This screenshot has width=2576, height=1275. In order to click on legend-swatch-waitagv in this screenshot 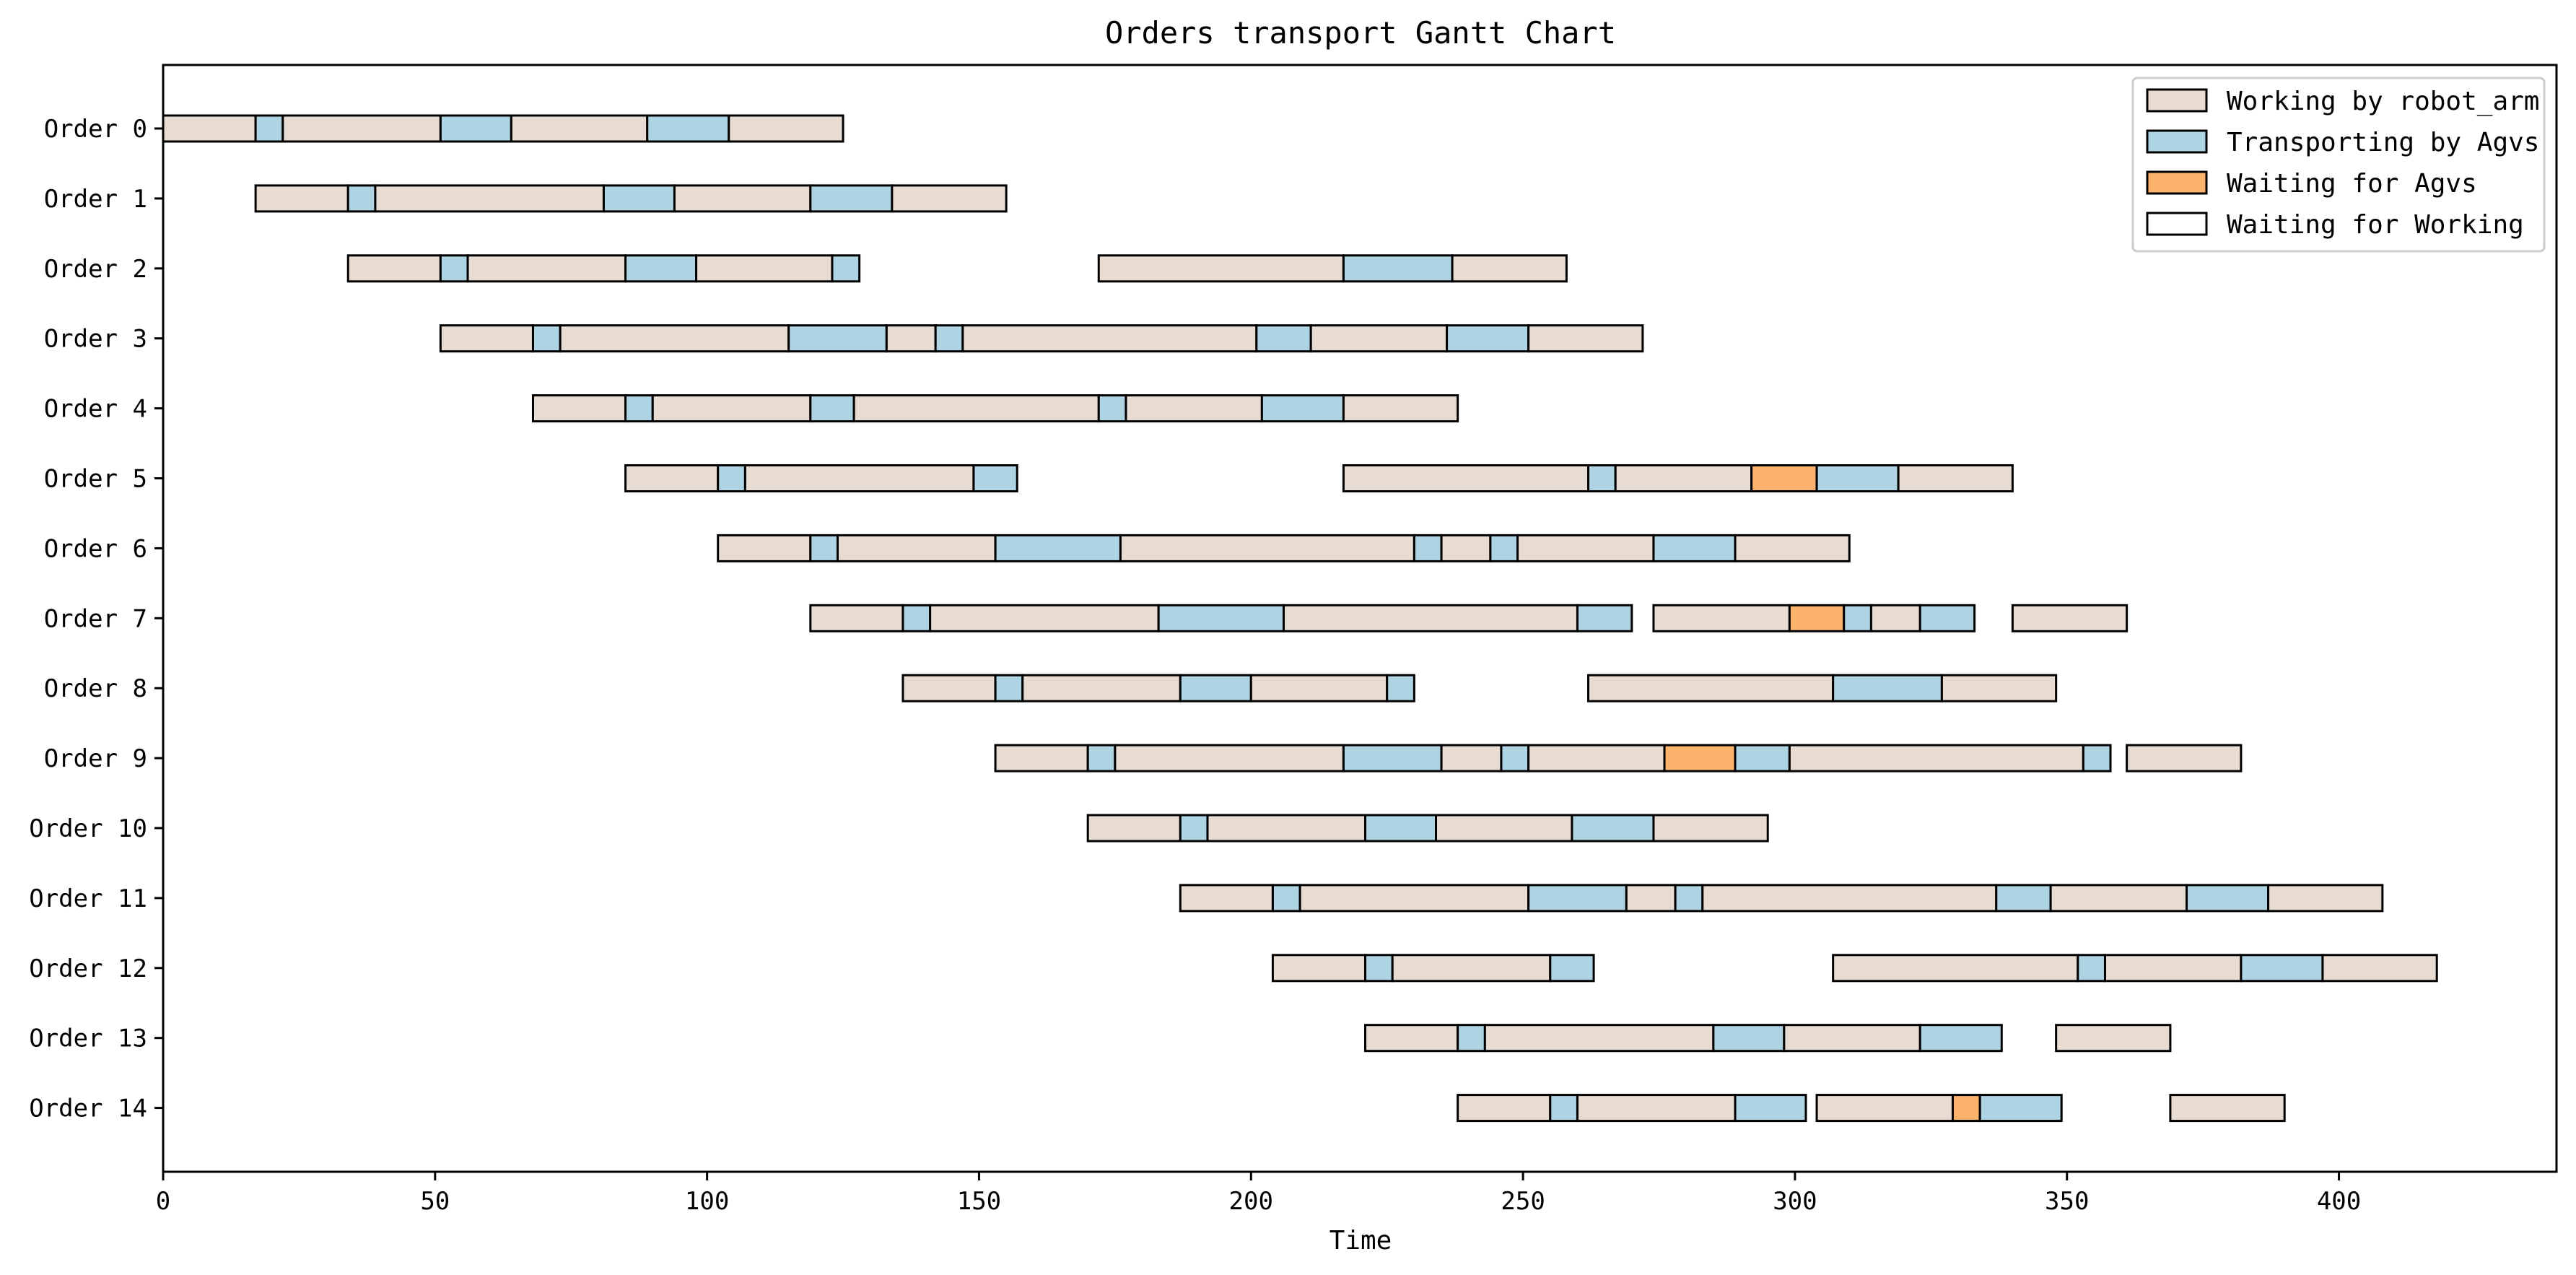, I will do `click(2177, 182)`.